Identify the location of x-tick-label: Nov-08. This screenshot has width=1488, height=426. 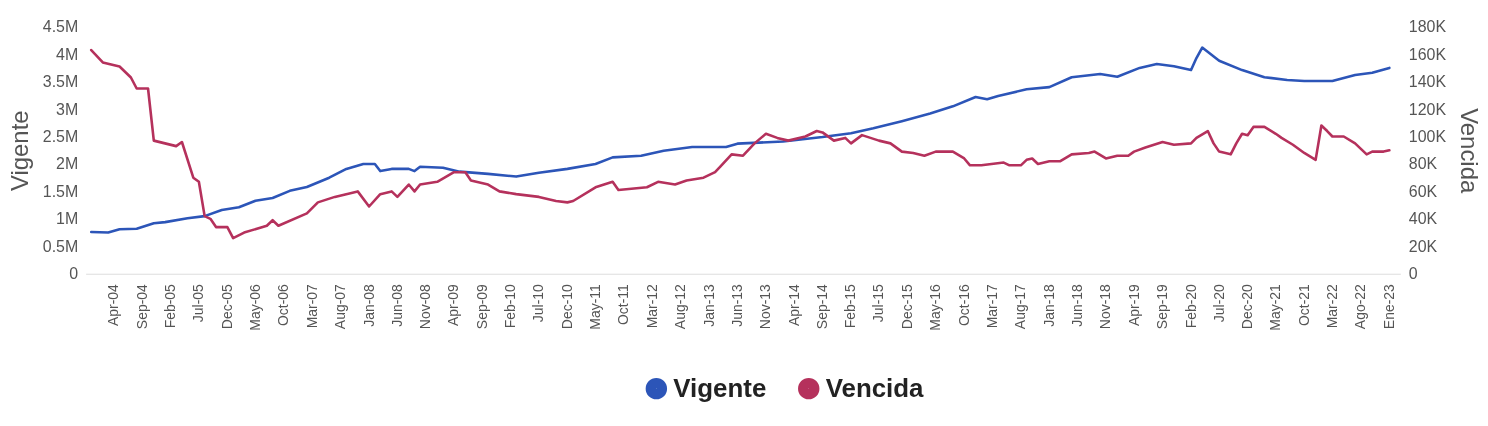
(425, 306).